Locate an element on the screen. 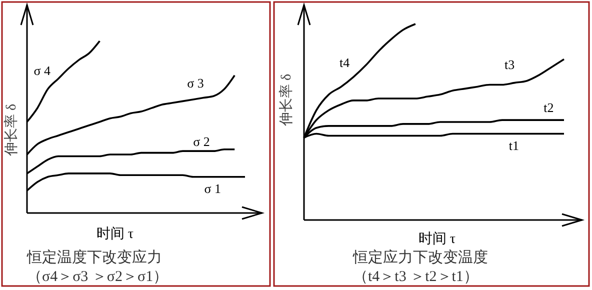  series-label: t2 is located at coordinates (549, 108).